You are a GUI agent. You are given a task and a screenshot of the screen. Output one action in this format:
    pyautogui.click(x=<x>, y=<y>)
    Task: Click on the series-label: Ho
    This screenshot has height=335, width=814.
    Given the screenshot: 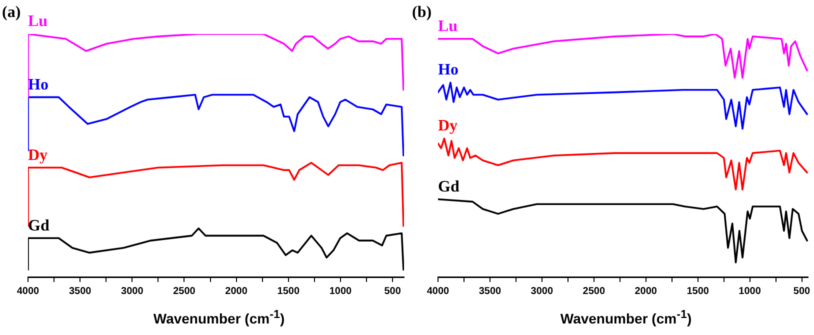 What is the action you would take?
    pyautogui.click(x=448, y=70)
    